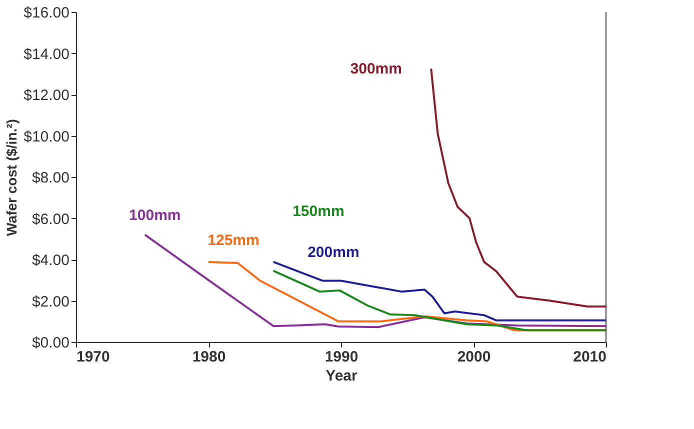  I want to click on series-label: 300mm, so click(376, 69).